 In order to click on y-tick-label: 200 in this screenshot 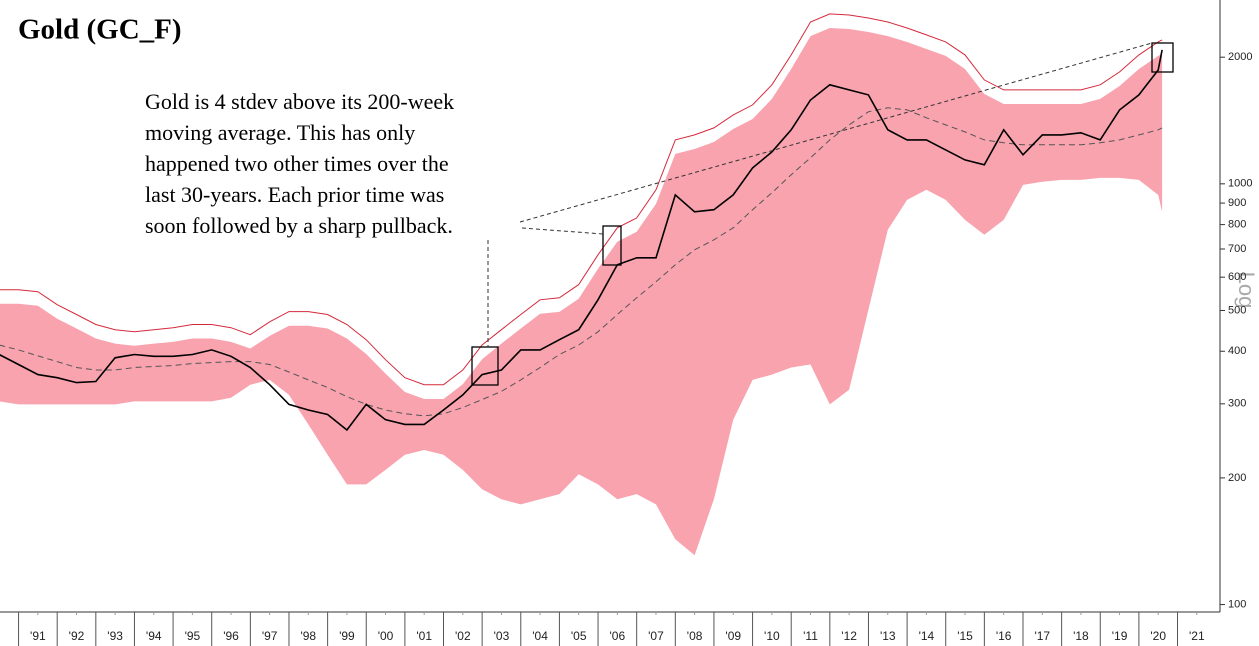, I will do `click(1237, 478)`.